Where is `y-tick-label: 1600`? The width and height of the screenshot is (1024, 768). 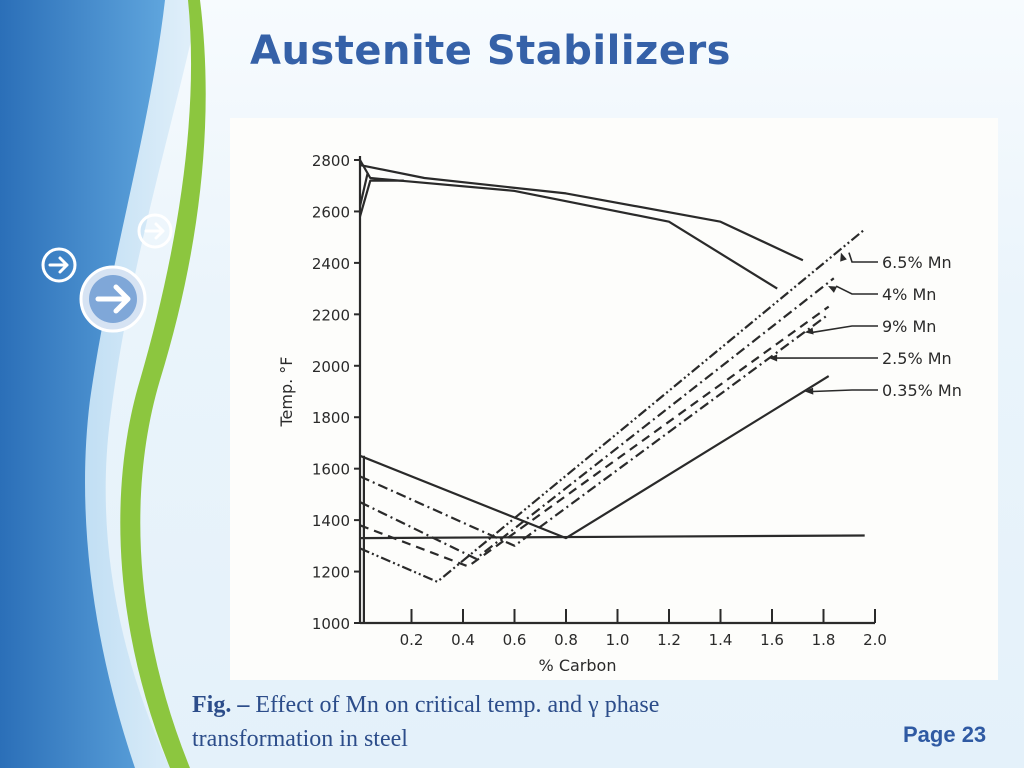
y-tick-label: 1600 is located at coordinates (331, 470).